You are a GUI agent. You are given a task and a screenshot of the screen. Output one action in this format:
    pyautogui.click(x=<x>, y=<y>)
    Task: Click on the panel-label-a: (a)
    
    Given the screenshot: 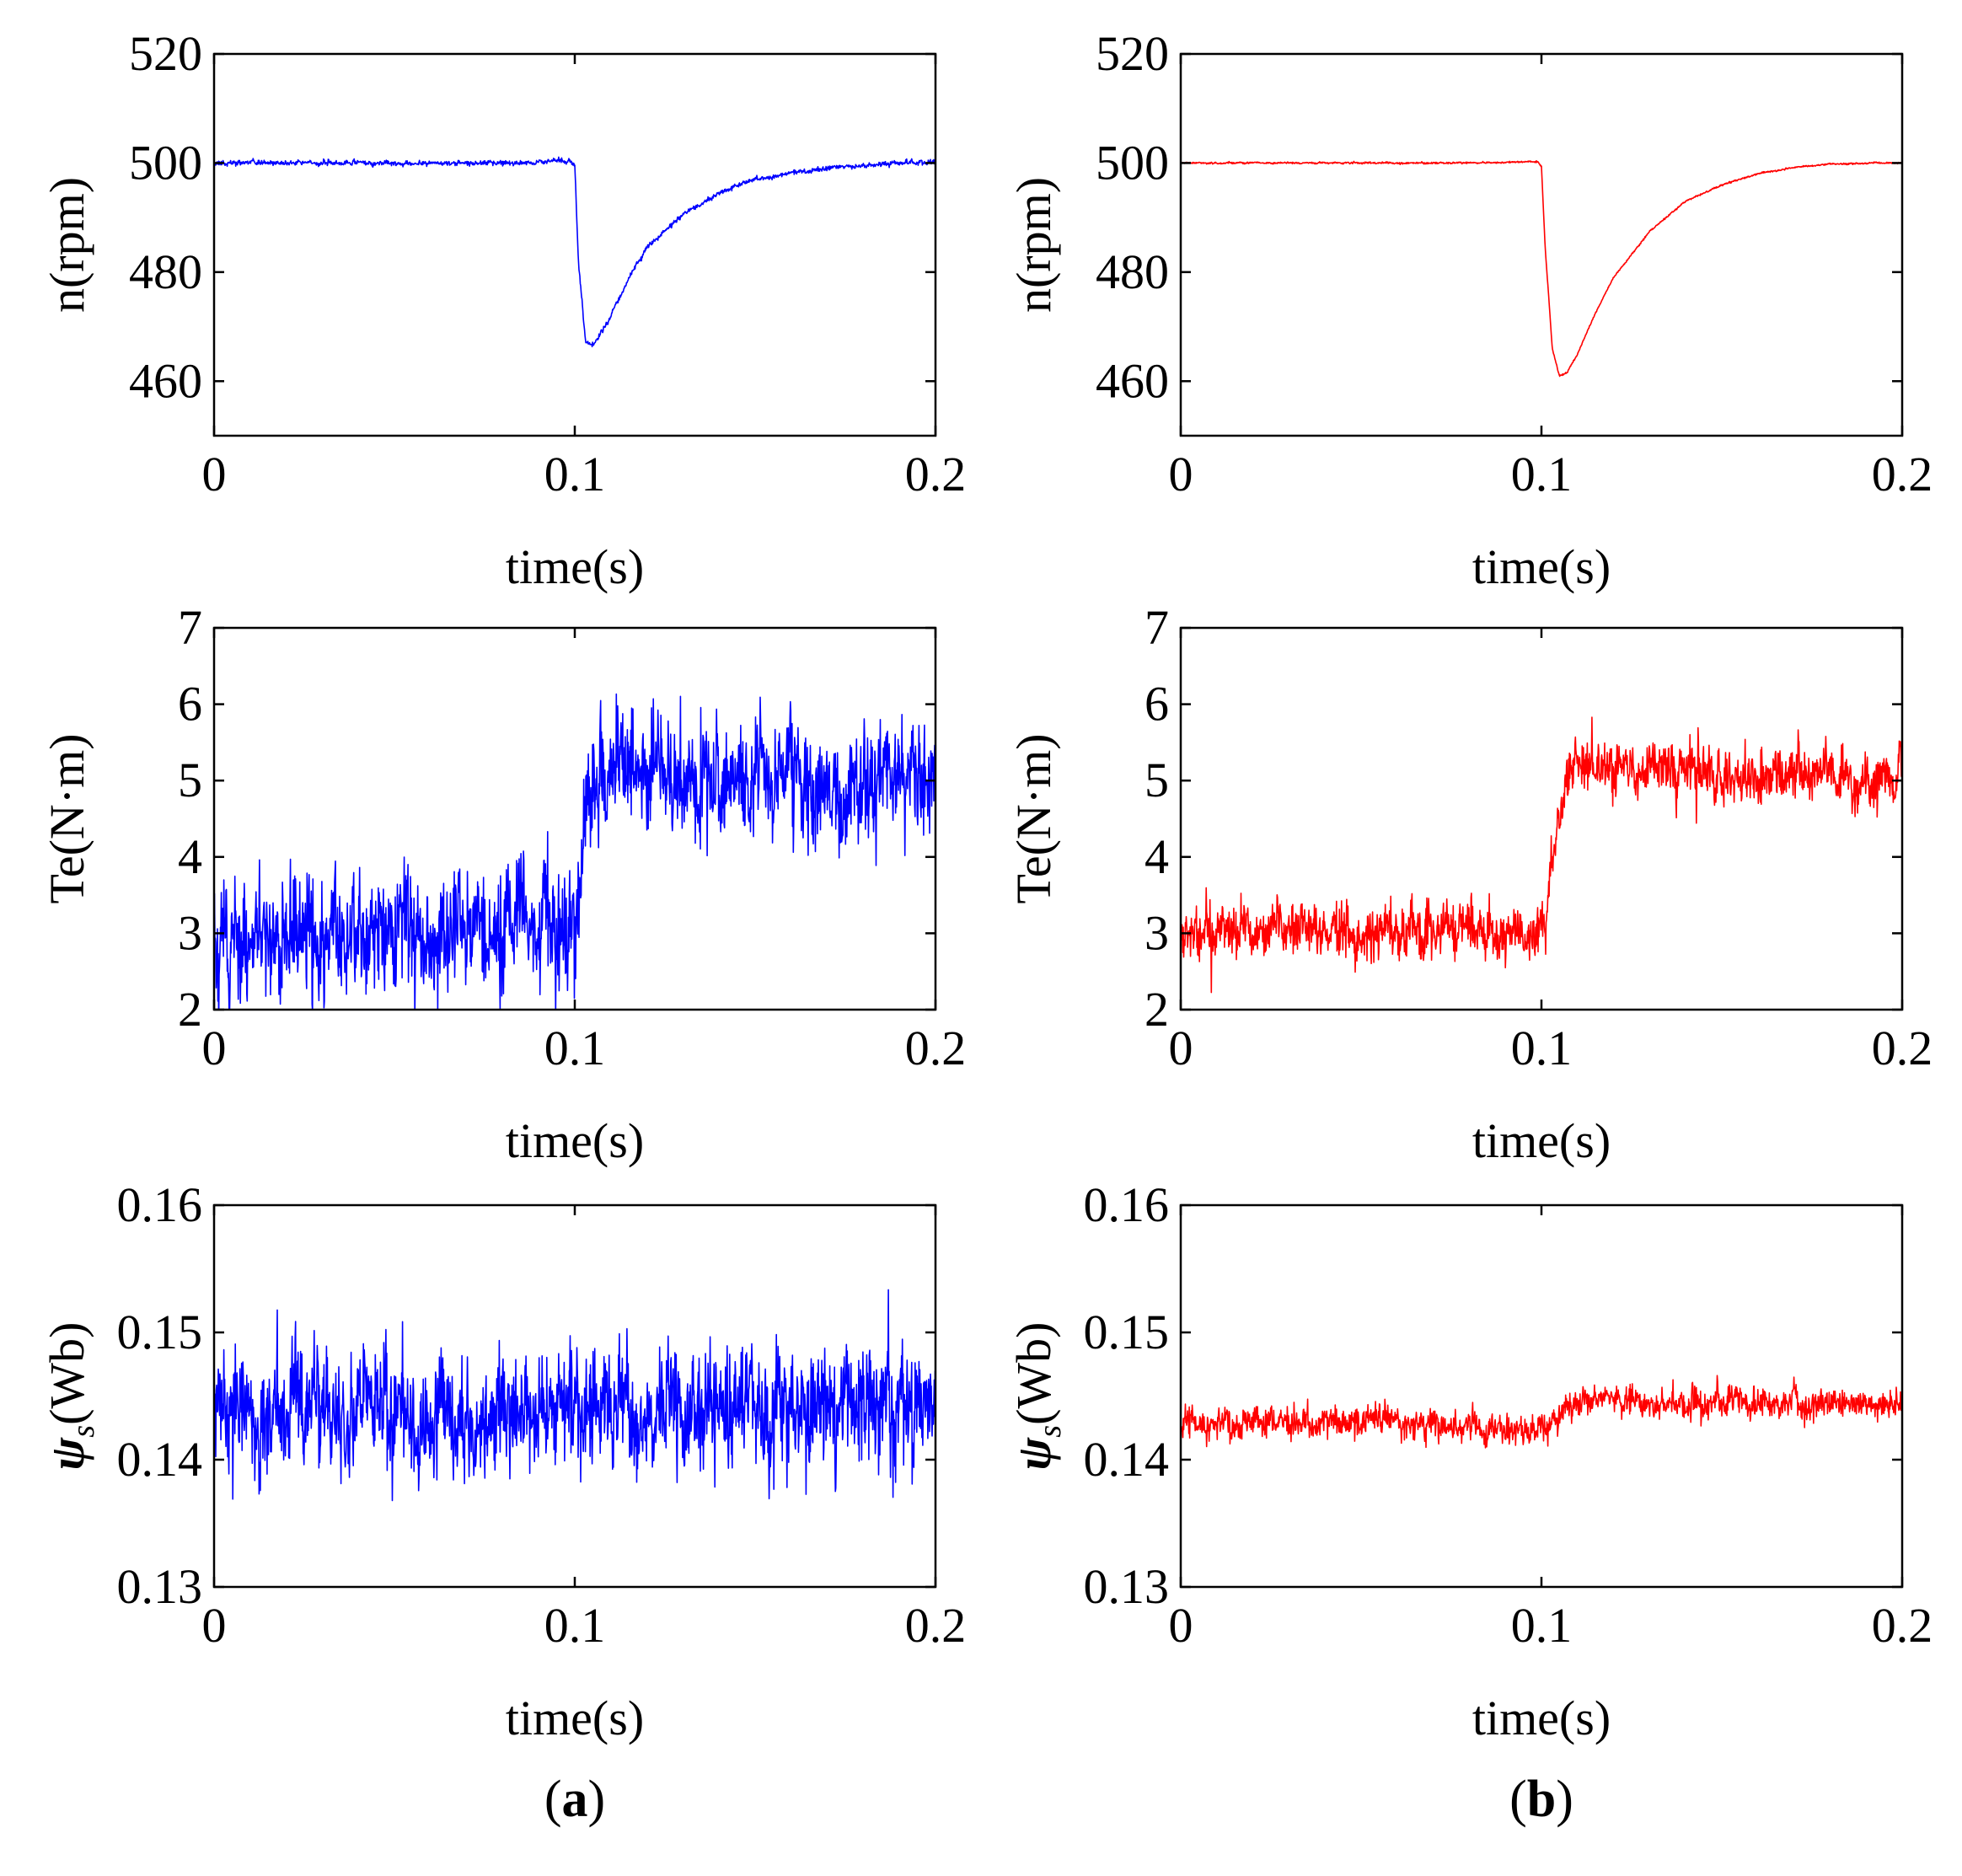 What is the action you would take?
    pyautogui.click(x=574, y=1800)
    